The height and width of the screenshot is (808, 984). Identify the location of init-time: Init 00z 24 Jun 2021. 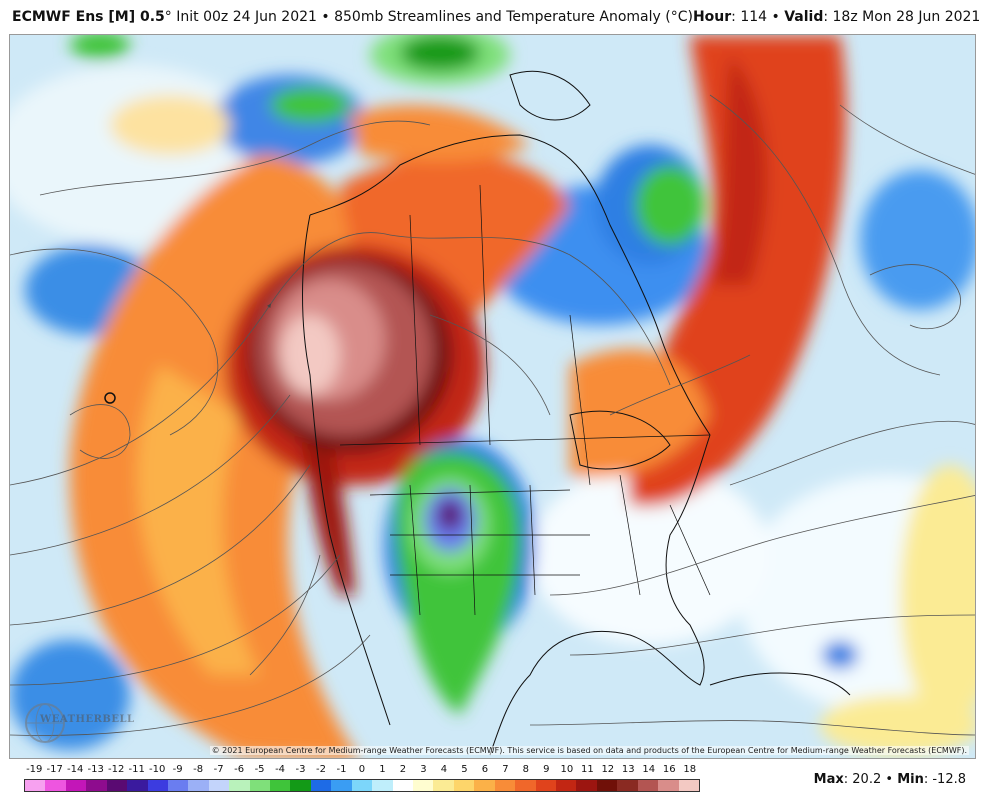
(246, 17).